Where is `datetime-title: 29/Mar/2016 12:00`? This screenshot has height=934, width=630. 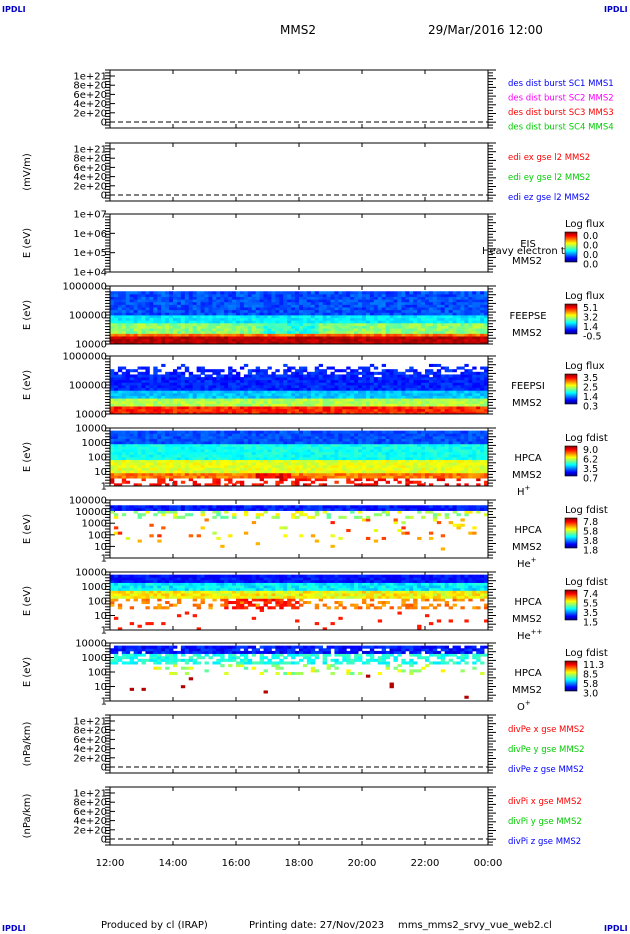 datetime-title: 29/Mar/2016 12:00 is located at coordinates (485, 30).